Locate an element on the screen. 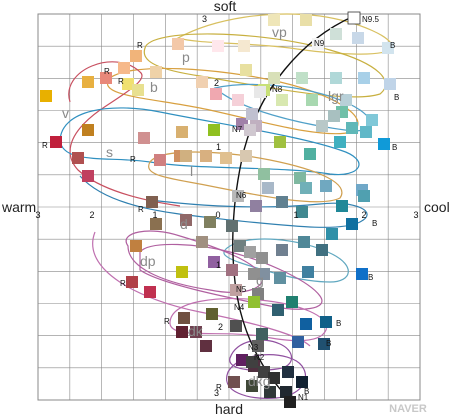  tone-label-vp: vp is located at coordinates (279, 32).